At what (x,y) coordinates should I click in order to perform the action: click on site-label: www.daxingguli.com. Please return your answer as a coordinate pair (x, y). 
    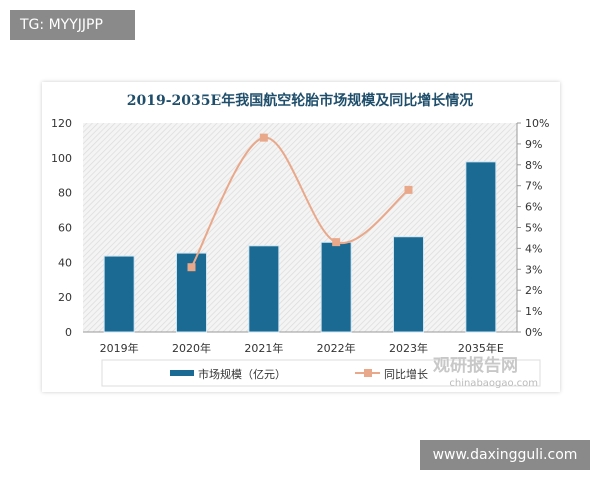
    Looking at the image, I should click on (505, 455).